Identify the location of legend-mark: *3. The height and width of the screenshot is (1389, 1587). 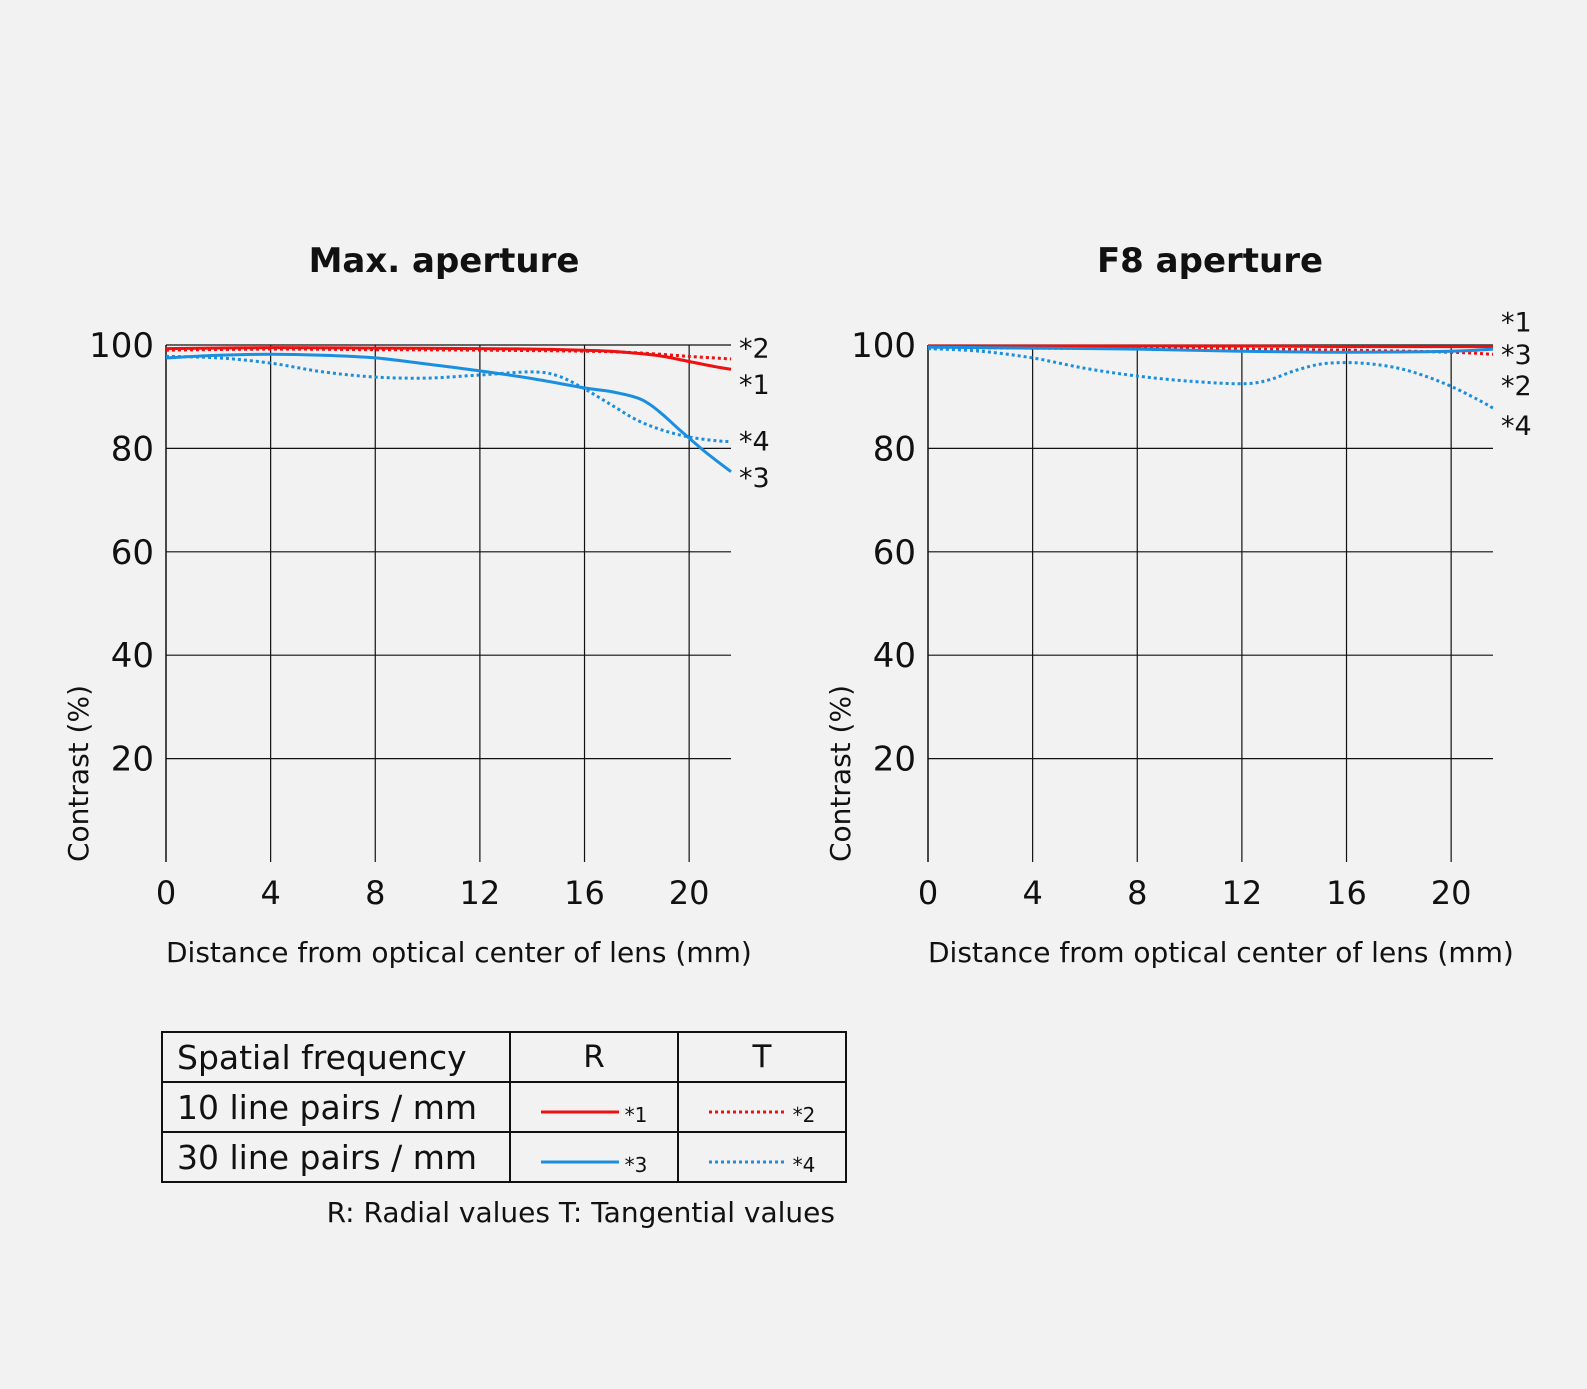
(636, 1165).